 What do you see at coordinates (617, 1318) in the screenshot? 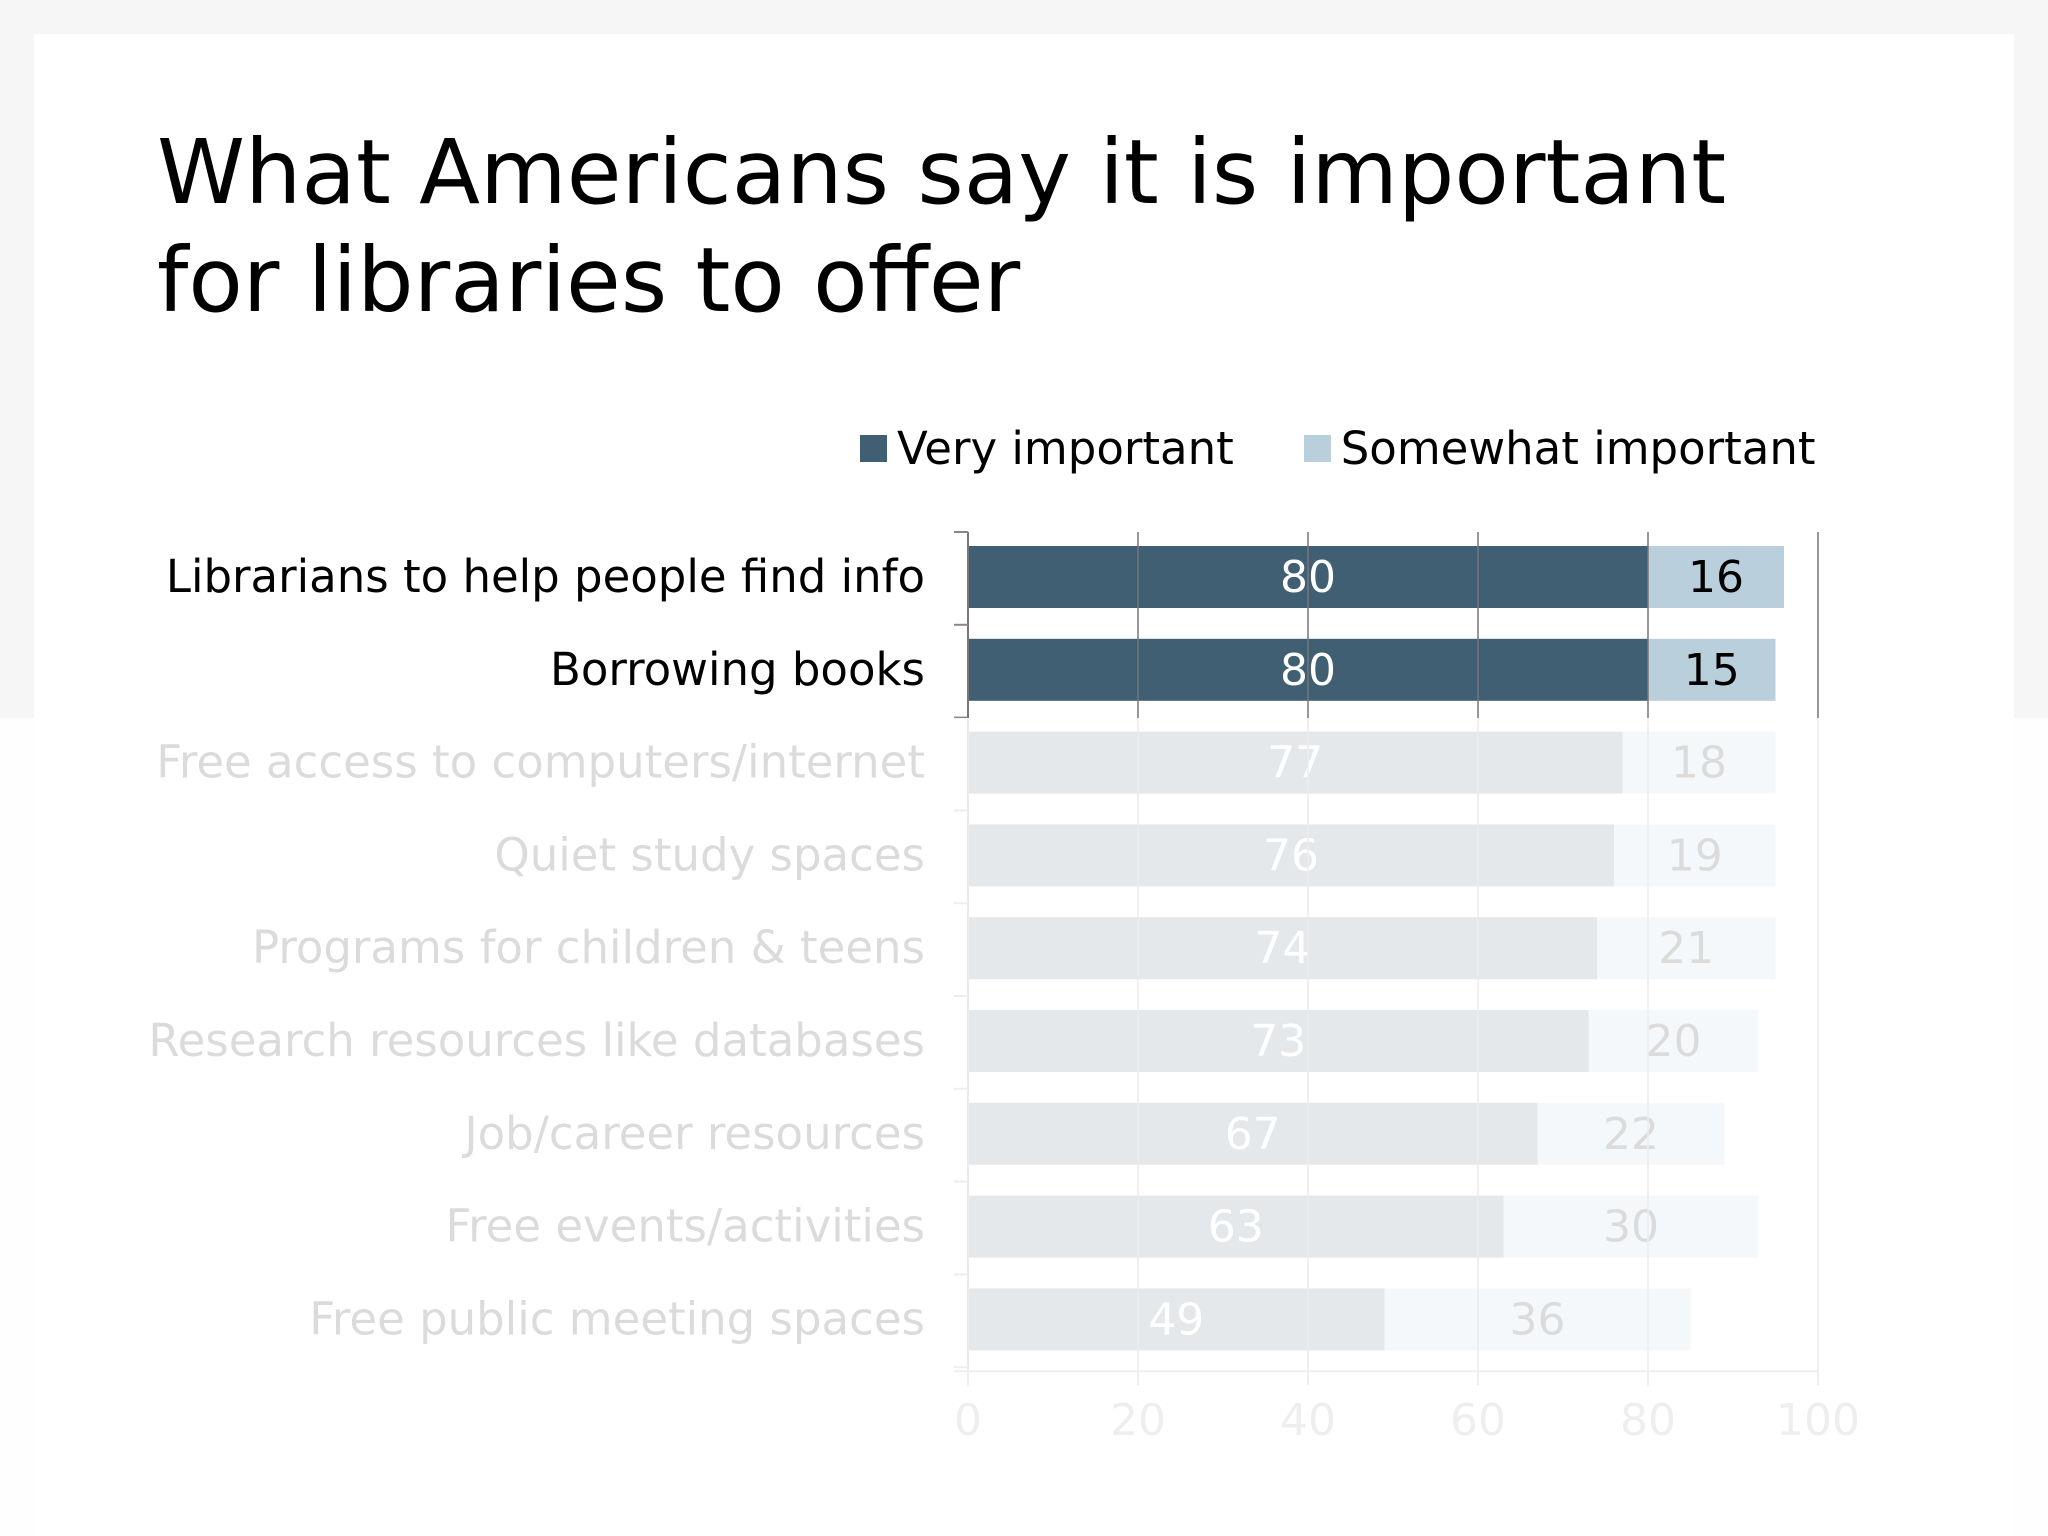
I see `category-label-9: Free public meeting spaces` at bounding box center [617, 1318].